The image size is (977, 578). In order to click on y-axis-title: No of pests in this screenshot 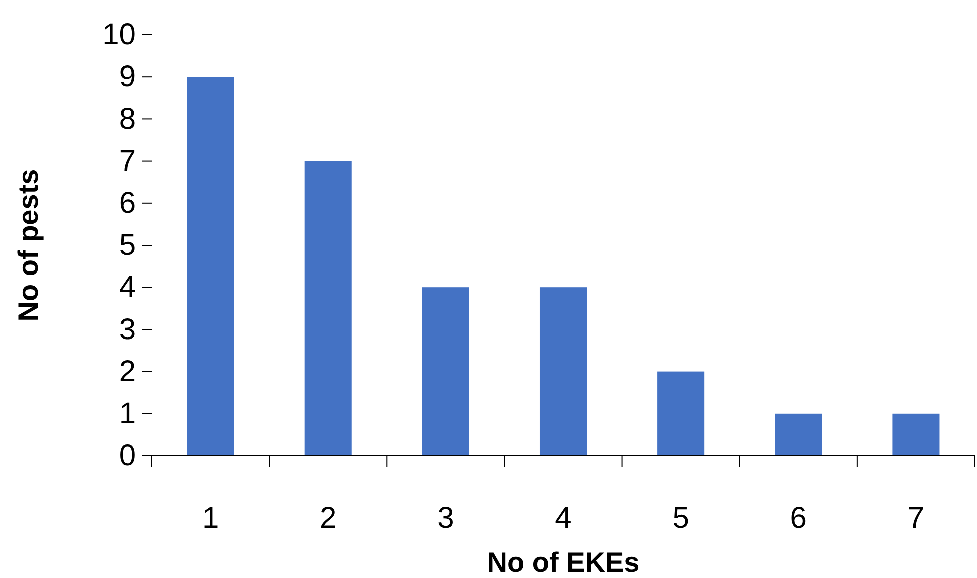, I will do `click(28, 245)`.